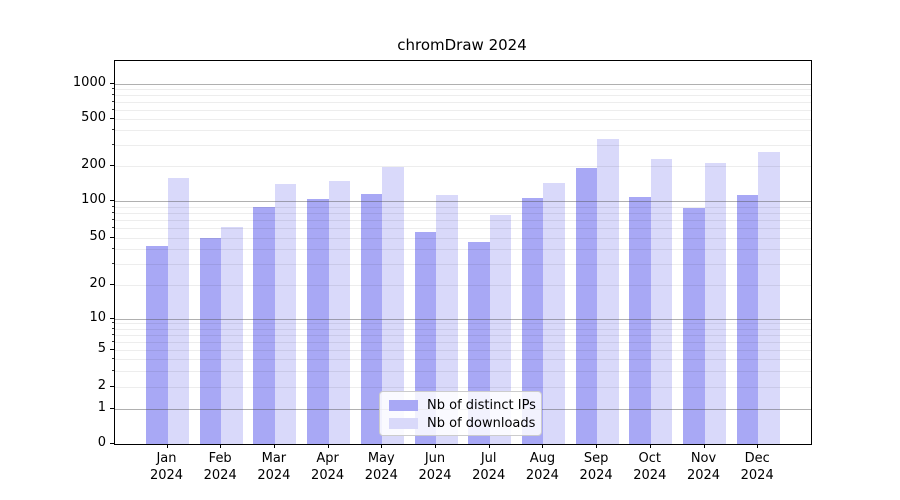 This screenshot has width=900, height=500. Describe the element at coordinates (93, 199) in the screenshot. I see `y-tick-label-100: 100` at that location.